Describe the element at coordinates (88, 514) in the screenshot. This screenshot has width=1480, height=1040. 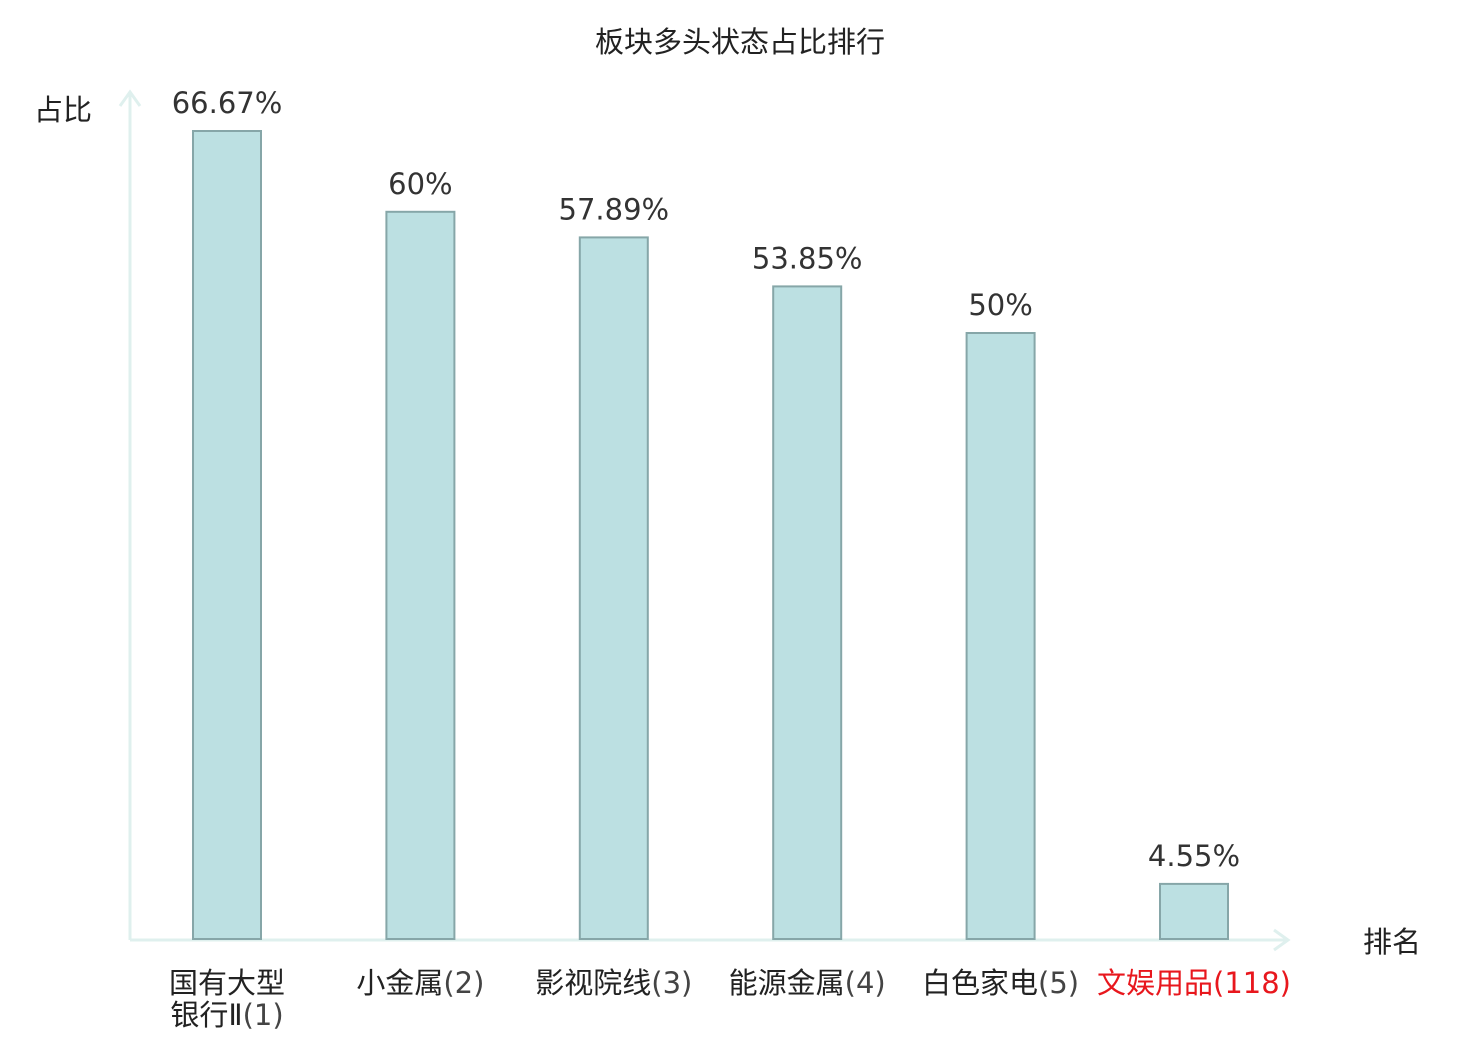
I see `y-axis: 占比` at that location.